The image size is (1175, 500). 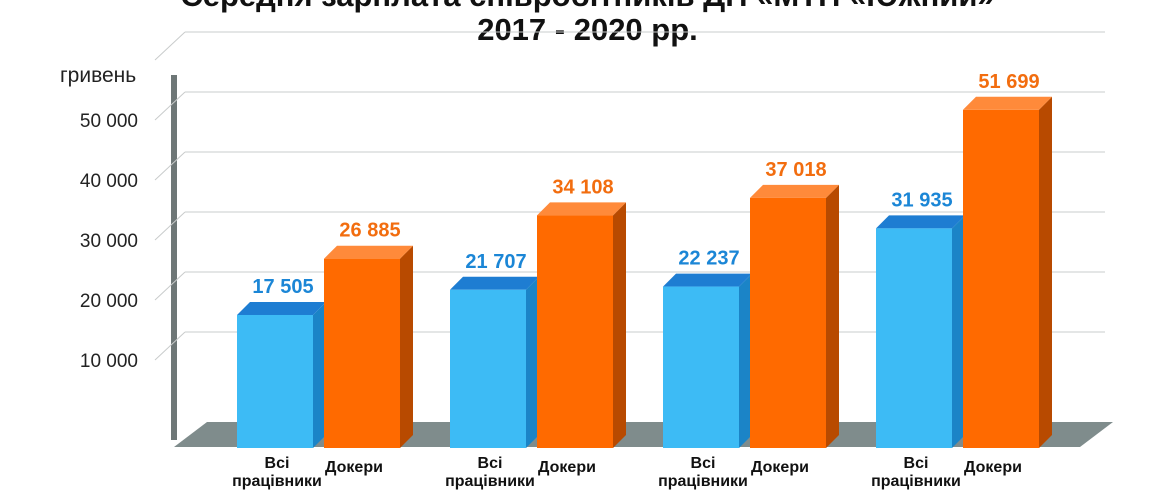 What do you see at coordinates (109, 361) in the screenshot?
I see `y-tick-label: 10 000` at bounding box center [109, 361].